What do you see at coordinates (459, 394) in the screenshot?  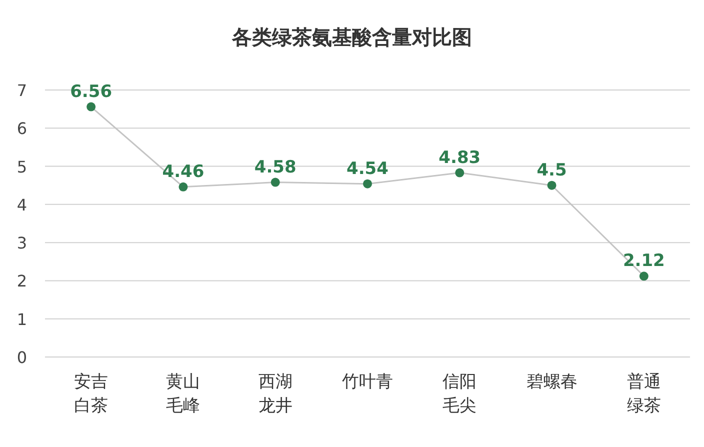 I see `x-tick-label: 信阳毛尖` at bounding box center [459, 394].